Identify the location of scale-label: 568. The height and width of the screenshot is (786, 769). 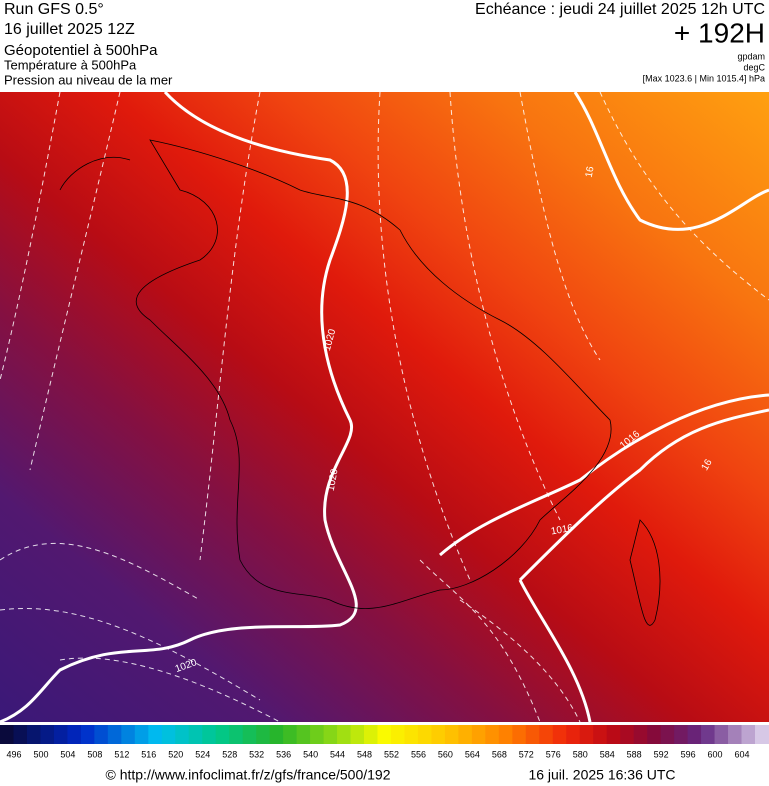
(499, 754).